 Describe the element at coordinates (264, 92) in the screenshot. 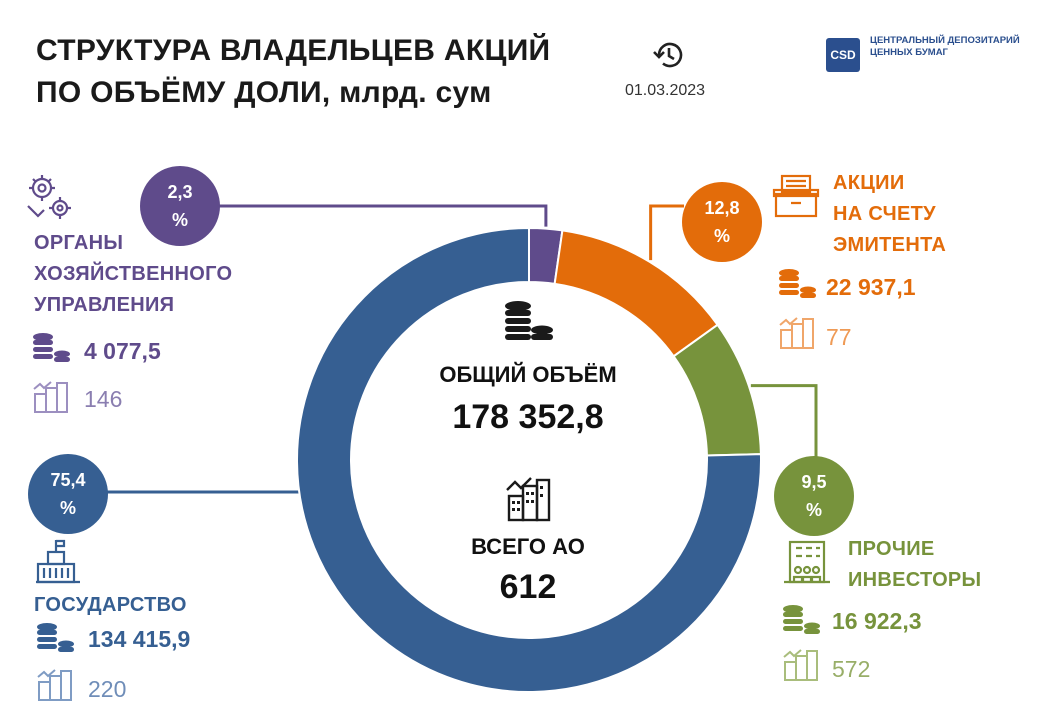

I see `title-line-2: ПО ОБЪЁМУ ДОЛИ, млрд. сум` at that location.